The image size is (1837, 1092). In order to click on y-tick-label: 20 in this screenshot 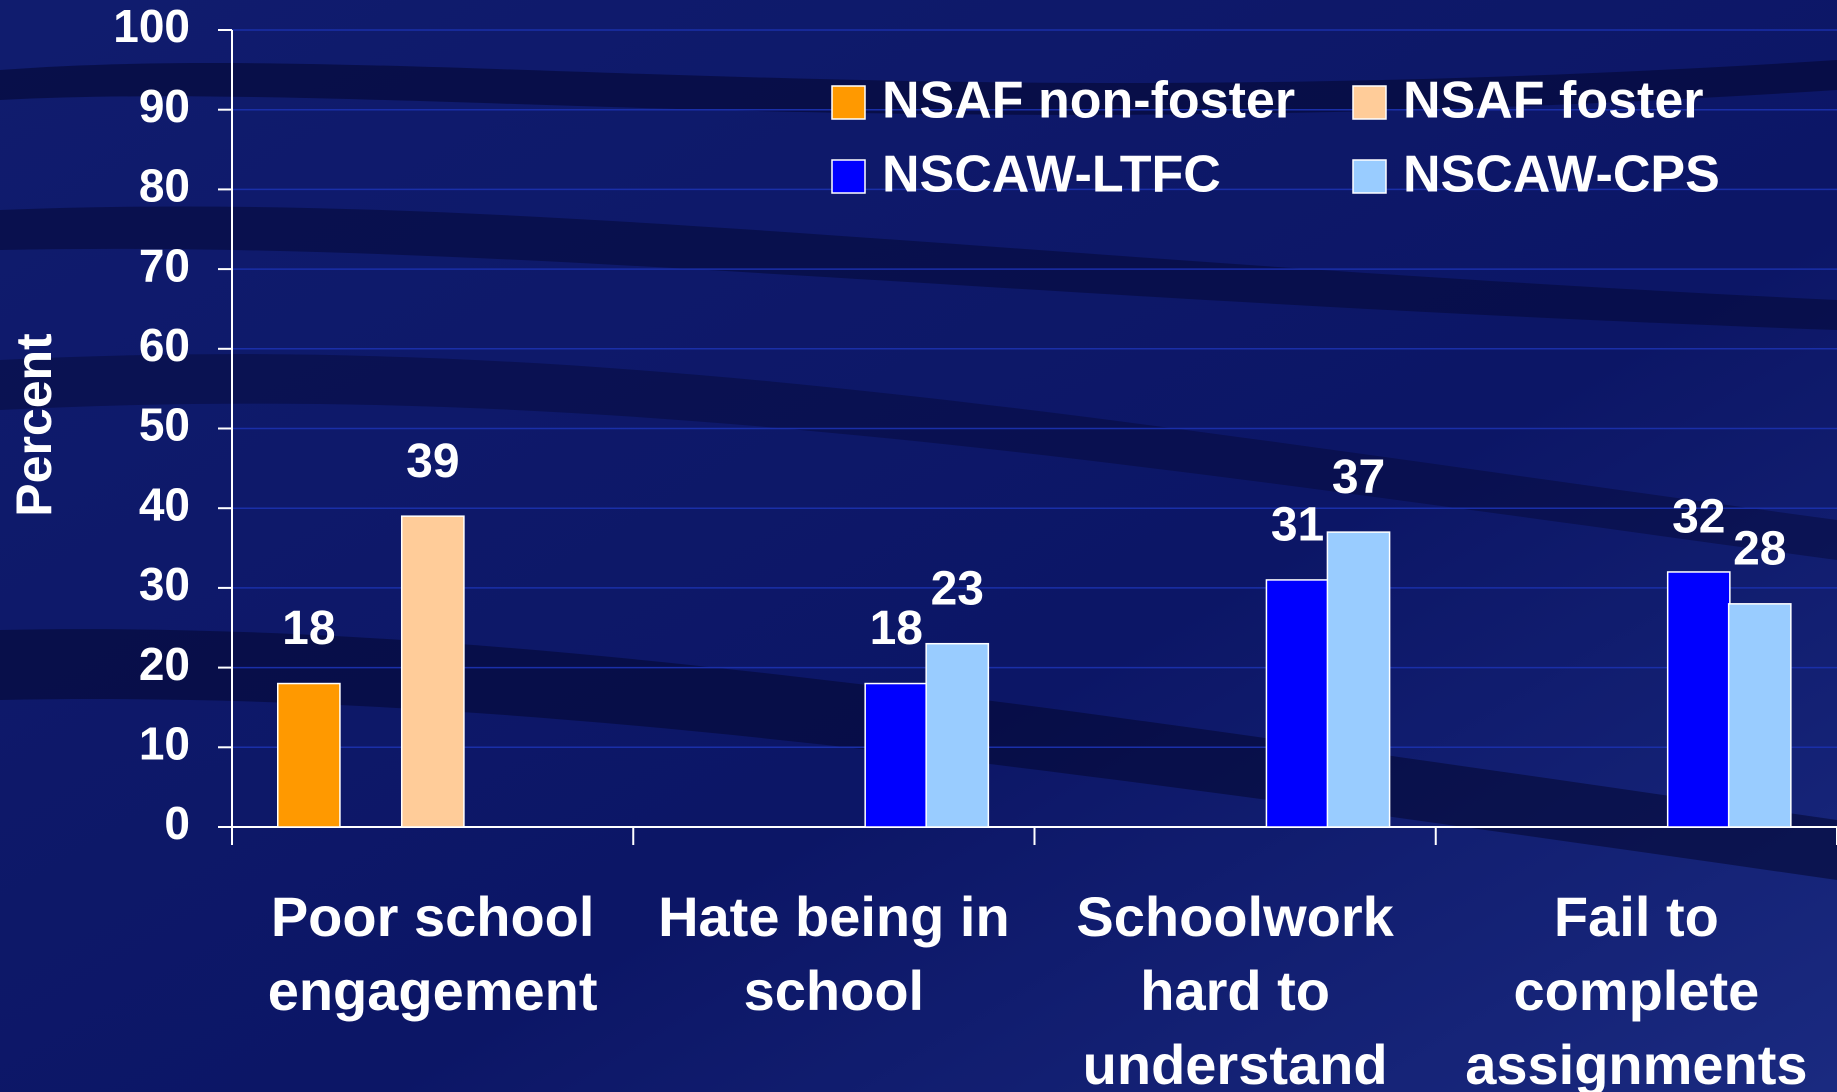, I will do `click(164, 664)`.